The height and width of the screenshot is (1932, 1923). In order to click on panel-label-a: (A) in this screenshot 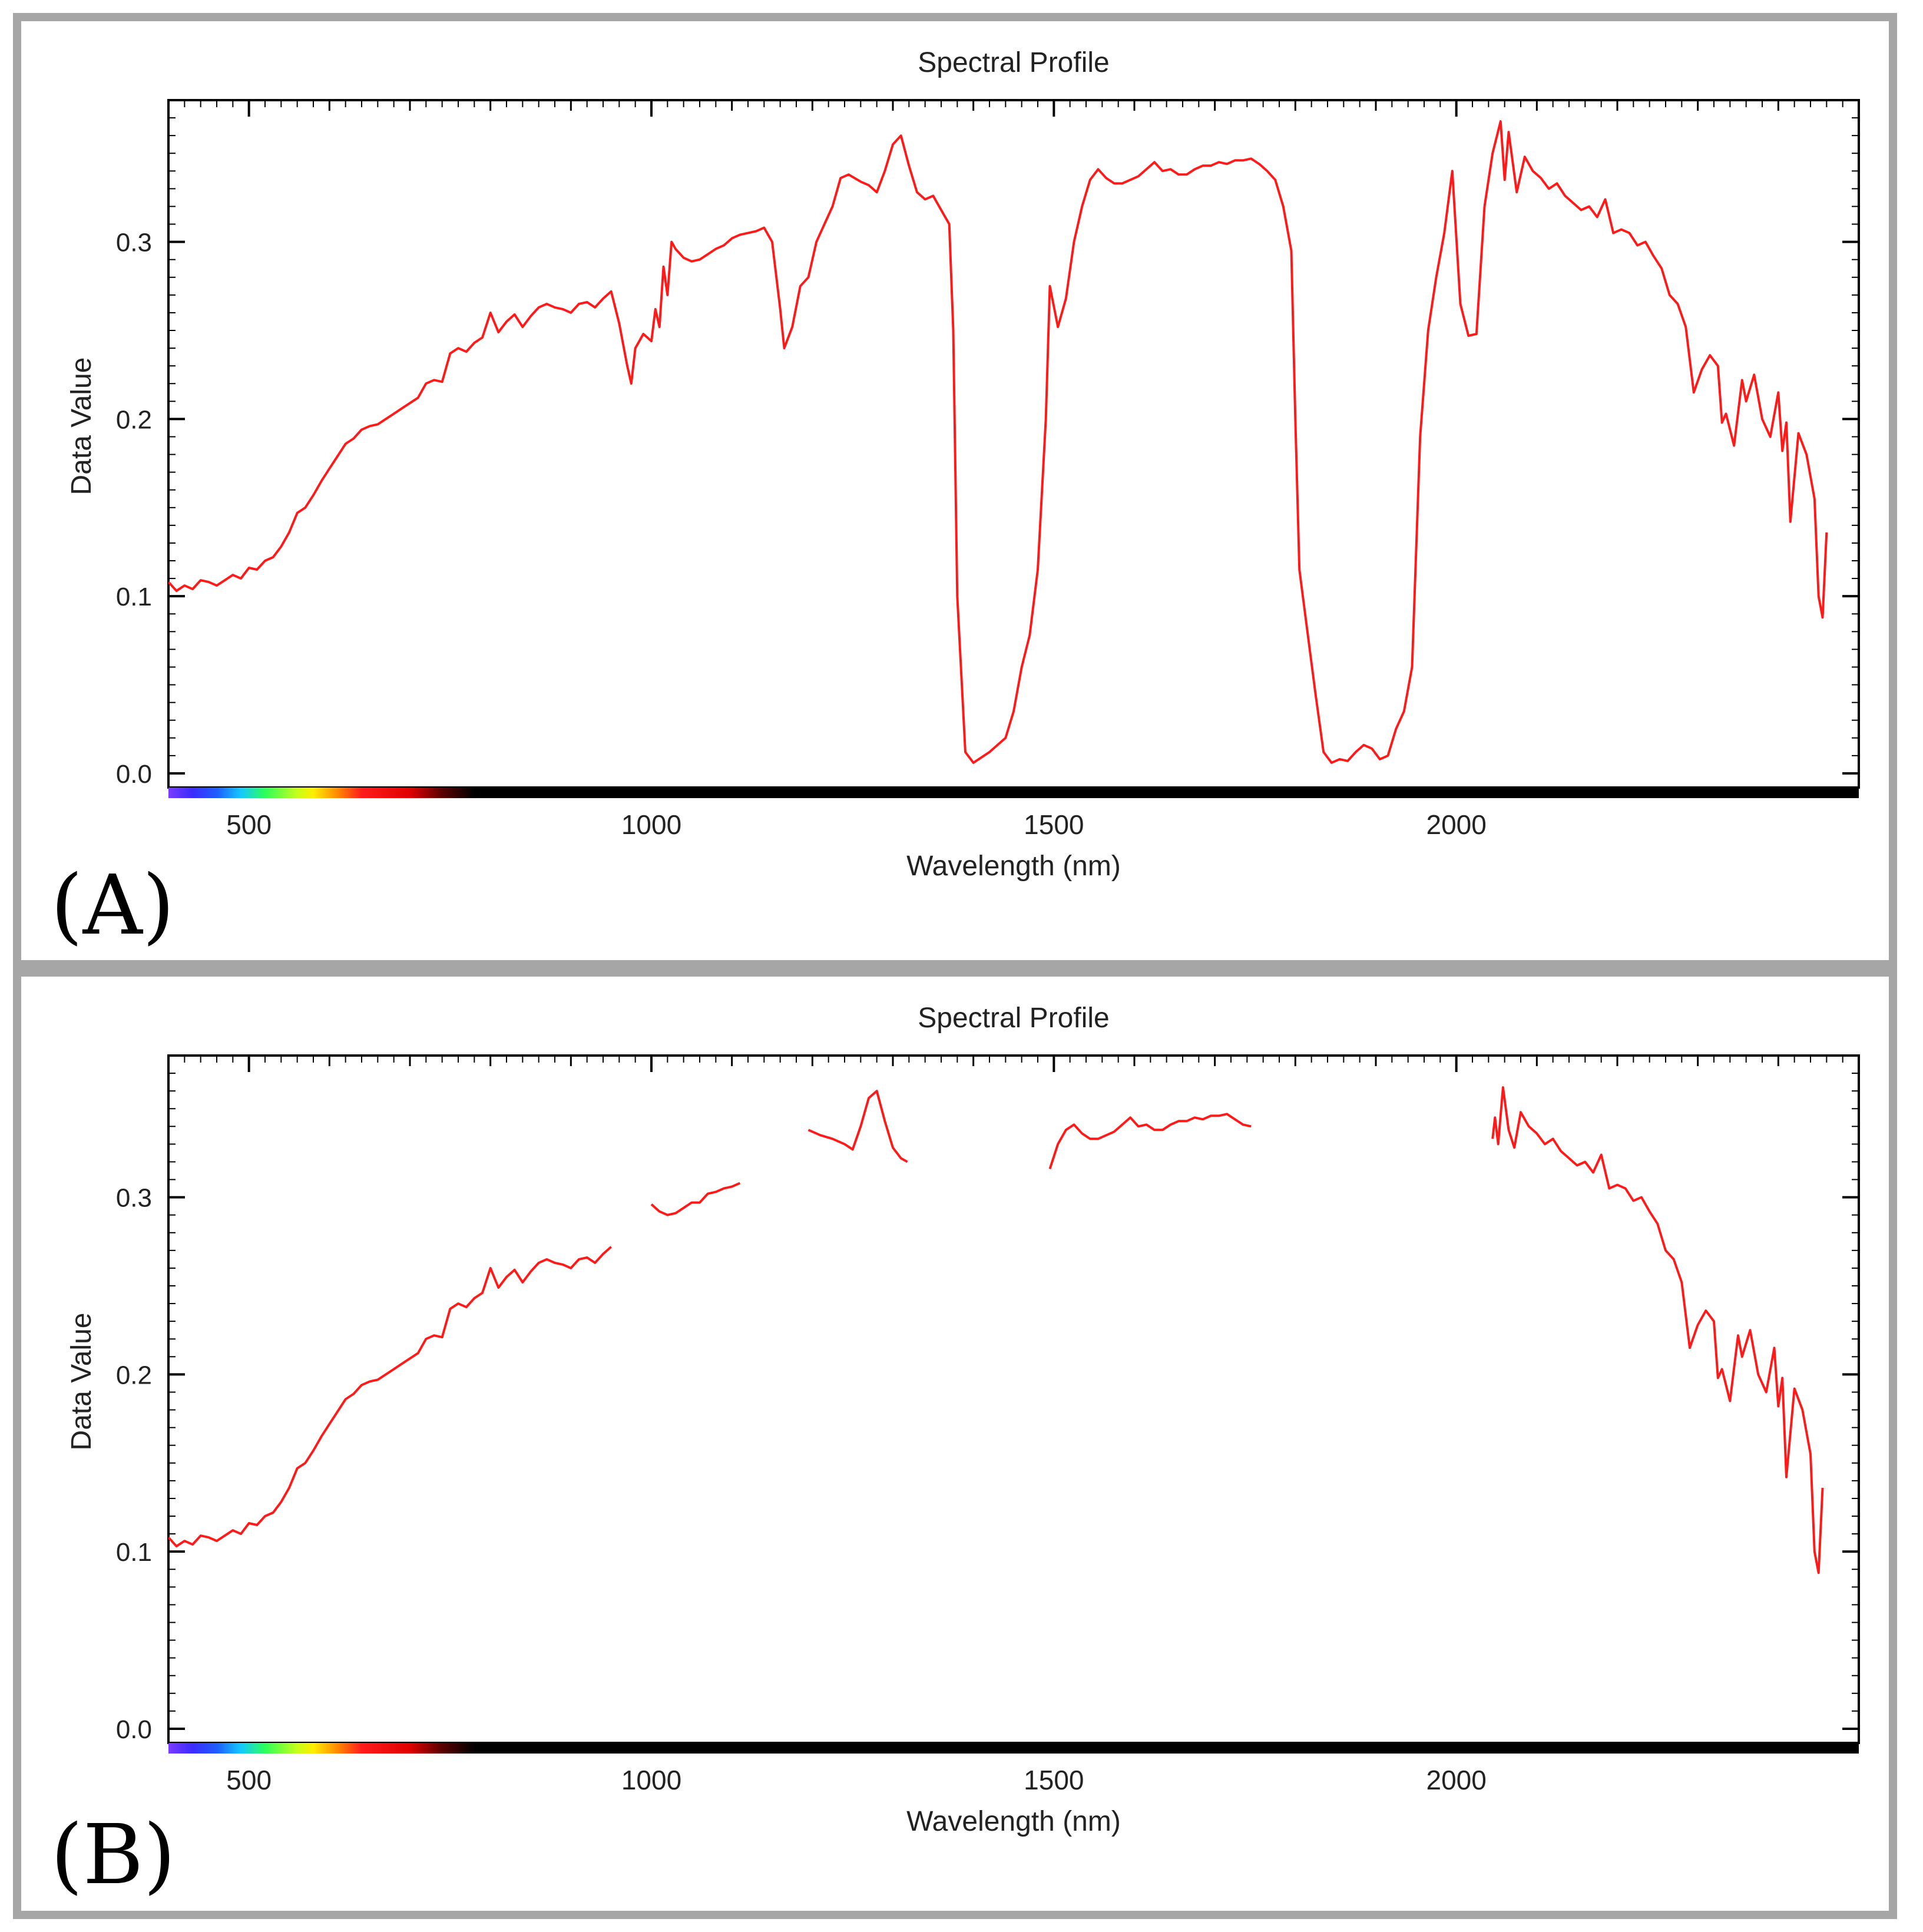, I will do `click(113, 906)`.